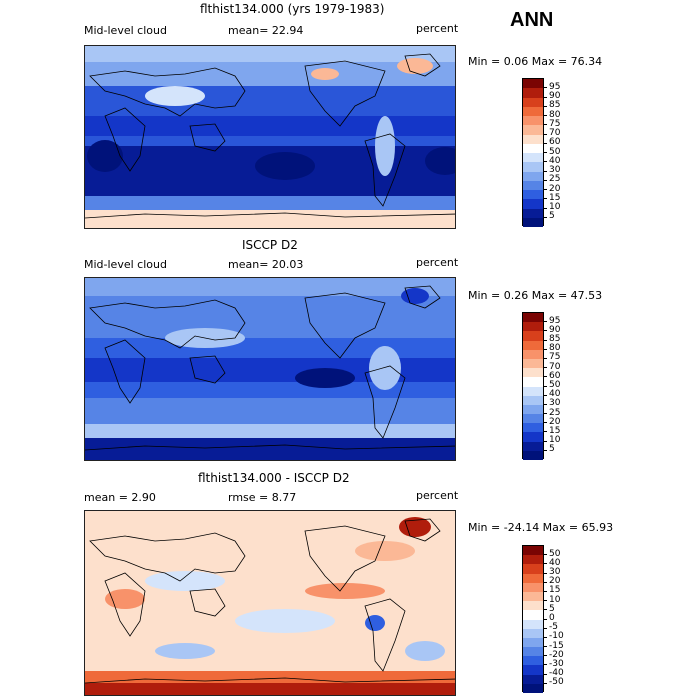  What do you see at coordinates (555, 142) in the screenshot?
I see `colorbar-tick-label: 60` at bounding box center [555, 142].